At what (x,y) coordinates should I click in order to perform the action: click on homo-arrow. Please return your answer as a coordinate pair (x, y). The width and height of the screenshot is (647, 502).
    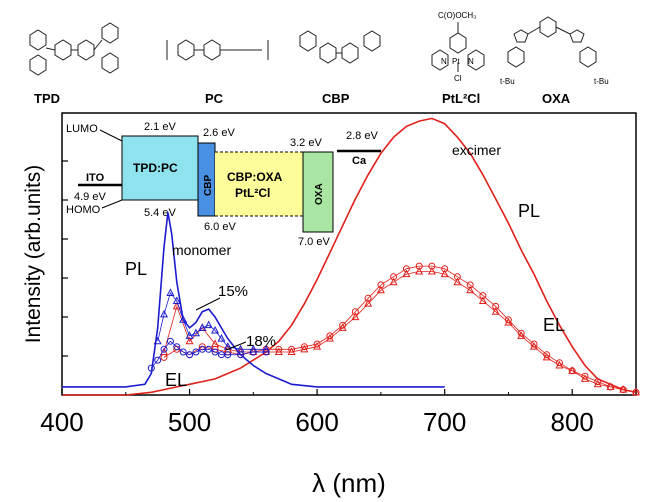
    Looking at the image, I should click on (112, 204).